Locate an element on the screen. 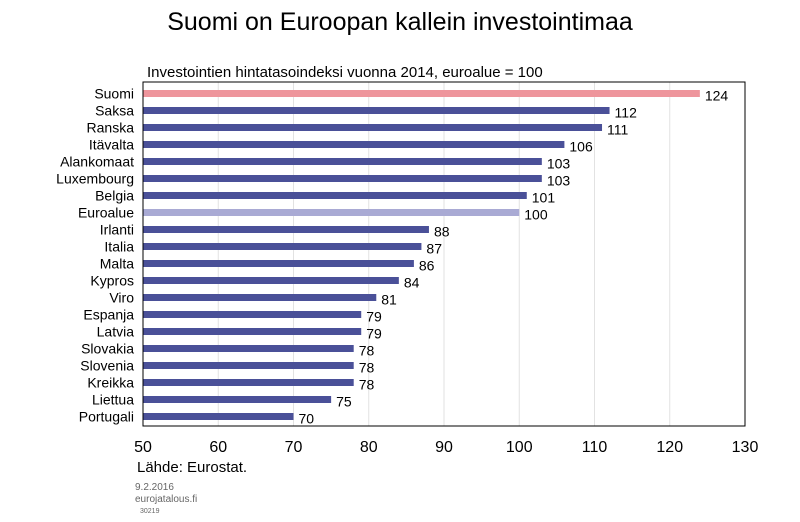  data-label: 81 is located at coordinates (389, 300).